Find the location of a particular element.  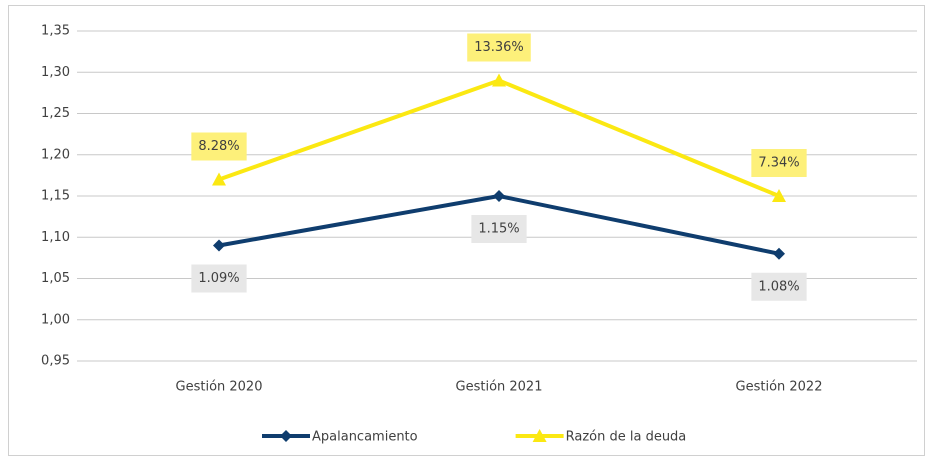

data-label: 1.08% is located at coordinates (778, 286).